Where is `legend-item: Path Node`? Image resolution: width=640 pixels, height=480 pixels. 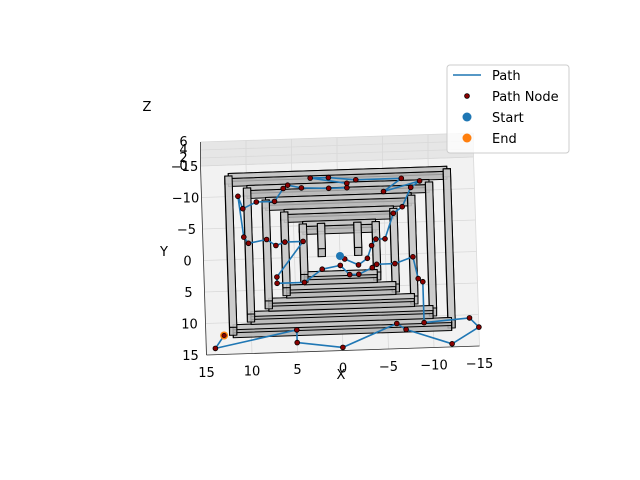 legend-item: Path Node is located at coordinates (511, 97).